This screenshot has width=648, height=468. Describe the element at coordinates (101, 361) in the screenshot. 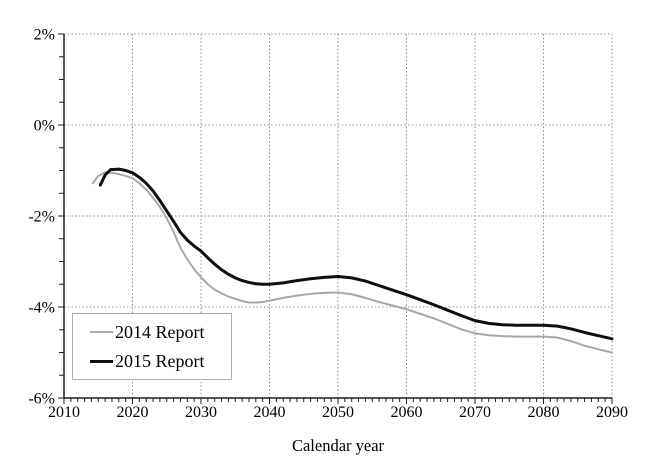

I see `legend-line-swatch-2015` at that location.